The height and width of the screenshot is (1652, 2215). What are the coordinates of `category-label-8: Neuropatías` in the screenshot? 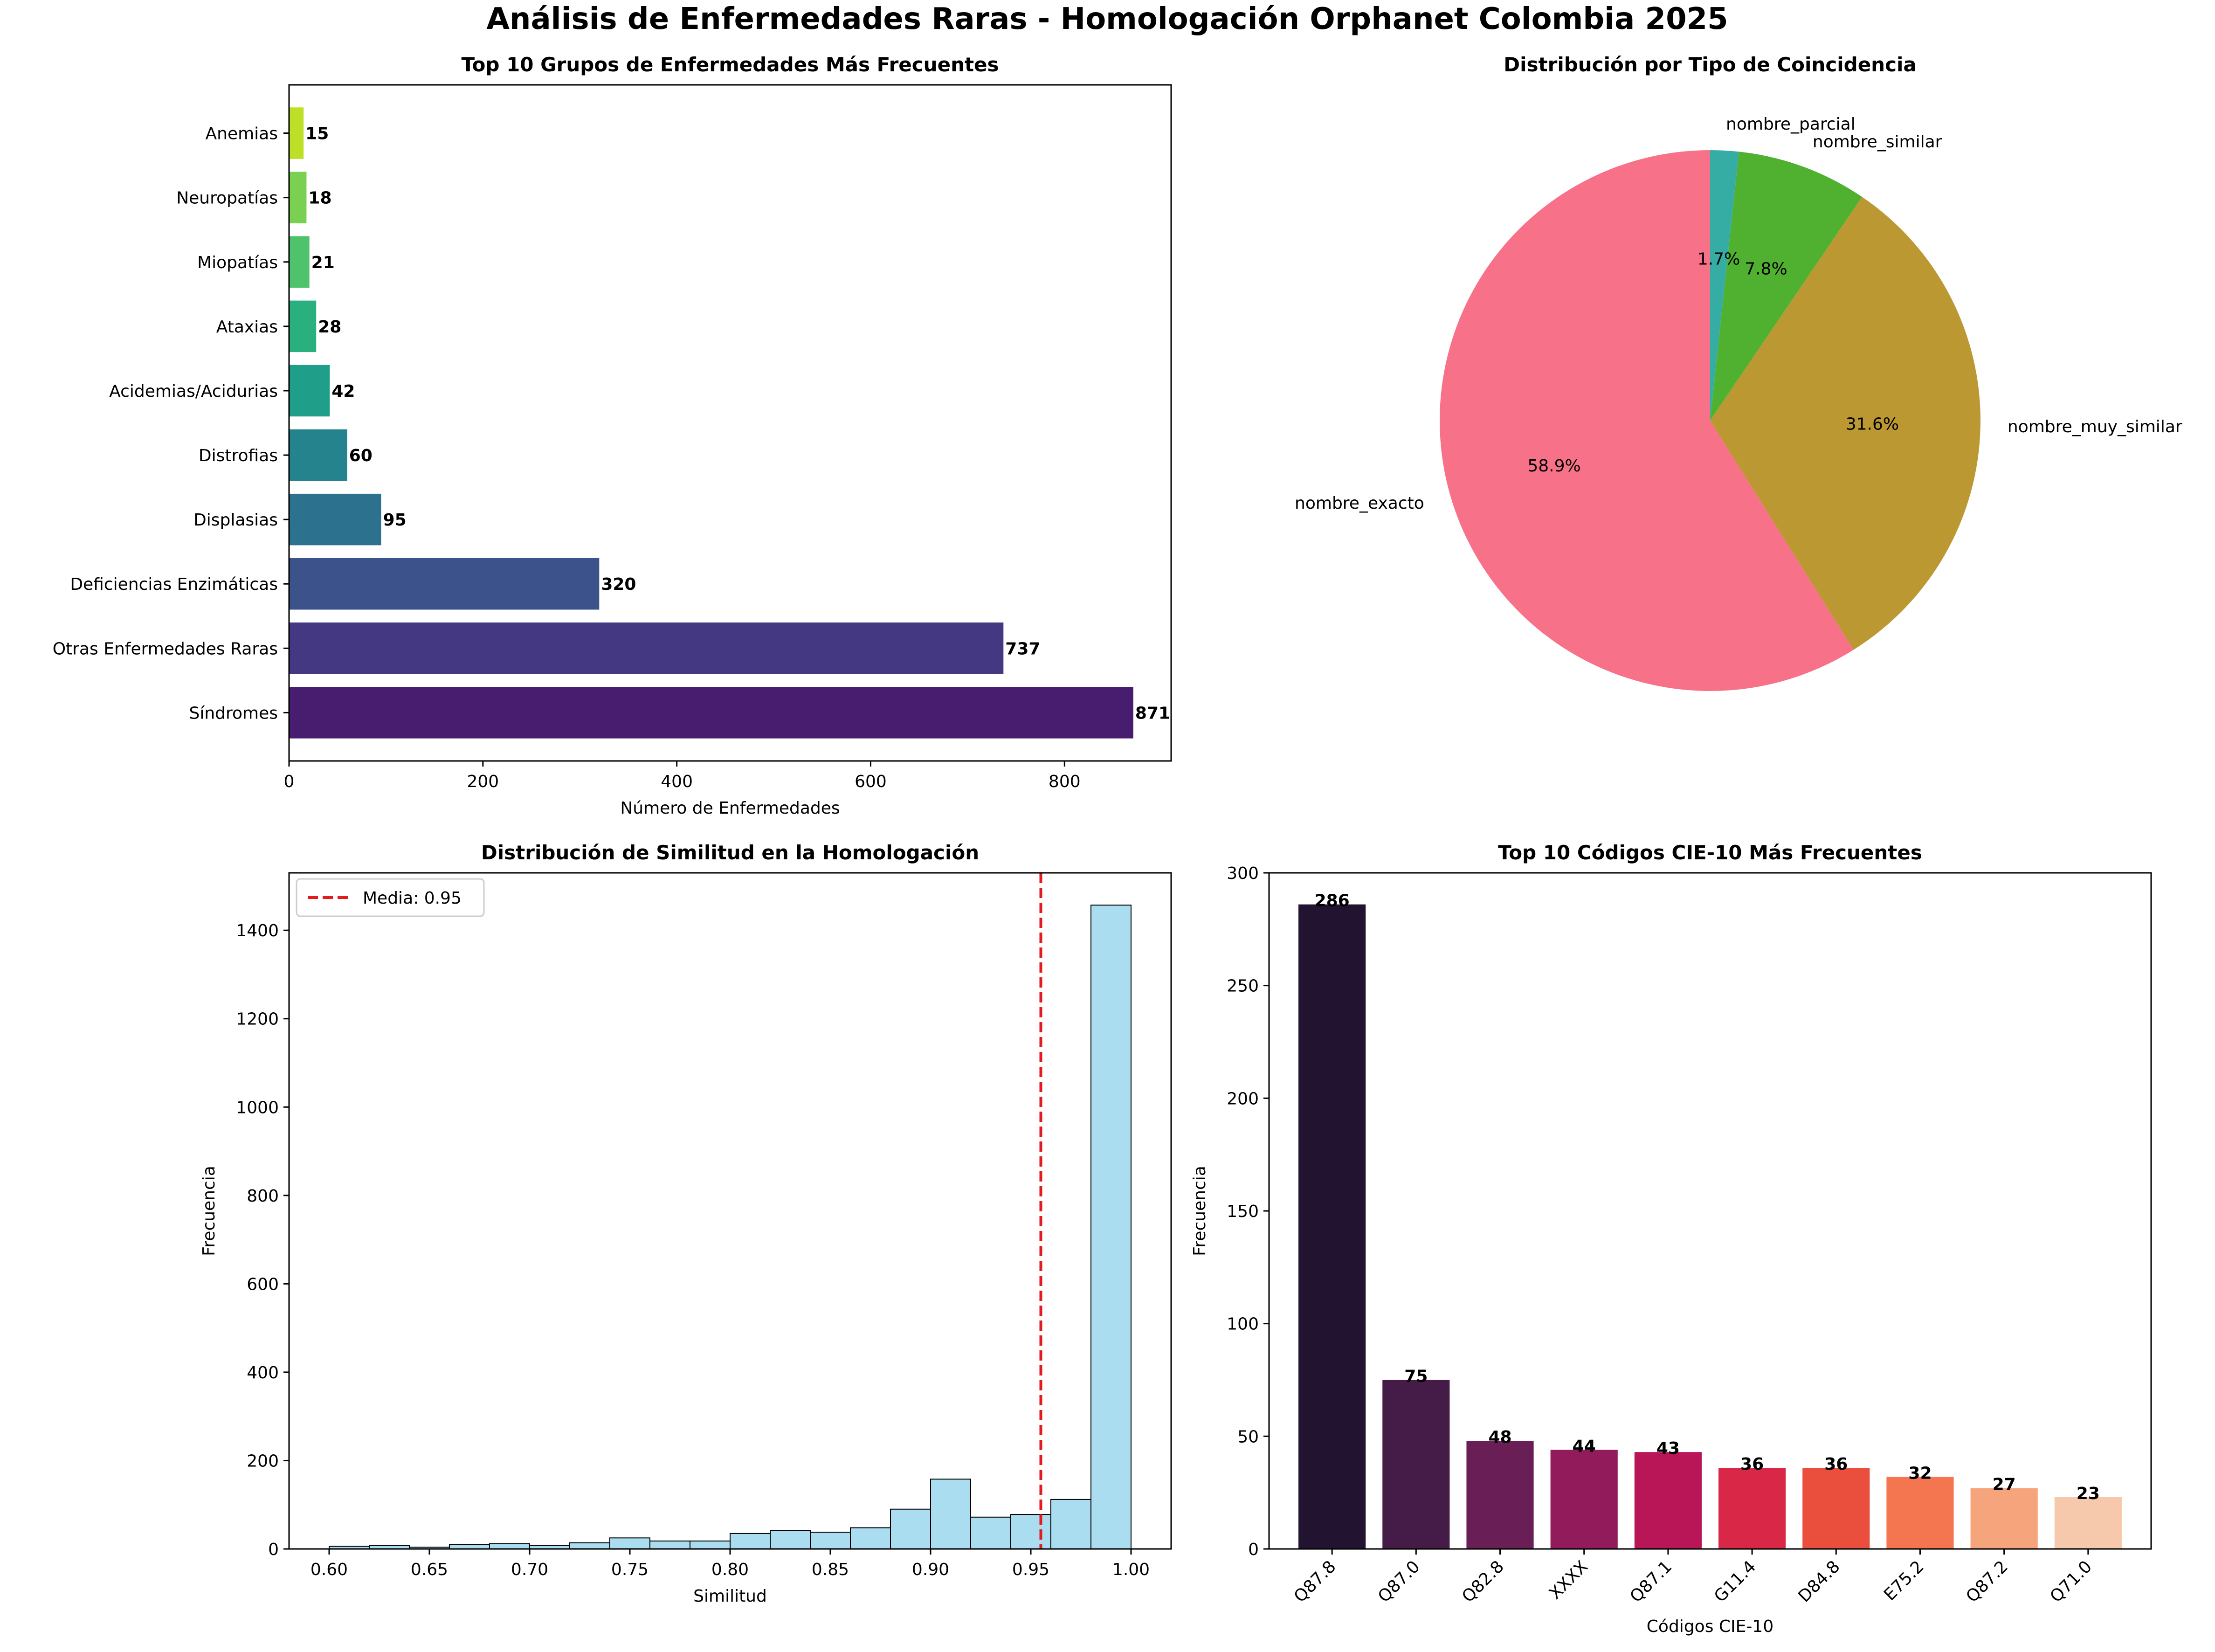 It's located at (227, 198).